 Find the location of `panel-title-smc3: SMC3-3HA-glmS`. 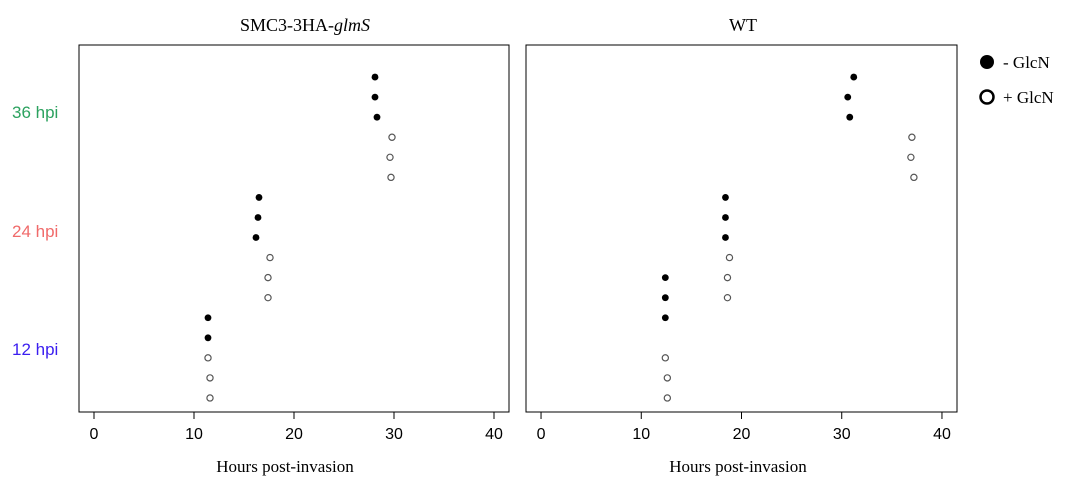

panel-title-smc3: SMC3-3HA-glmS is located at coordinates (305, 25).